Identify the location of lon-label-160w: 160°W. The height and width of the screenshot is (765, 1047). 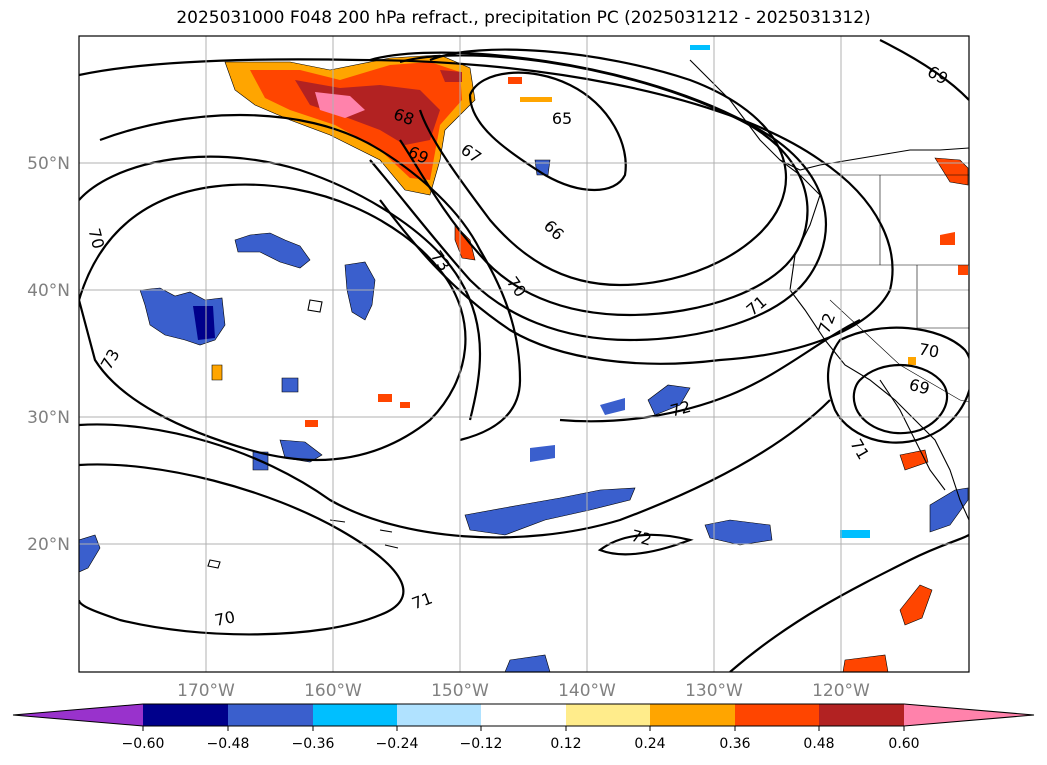
(333, 691).